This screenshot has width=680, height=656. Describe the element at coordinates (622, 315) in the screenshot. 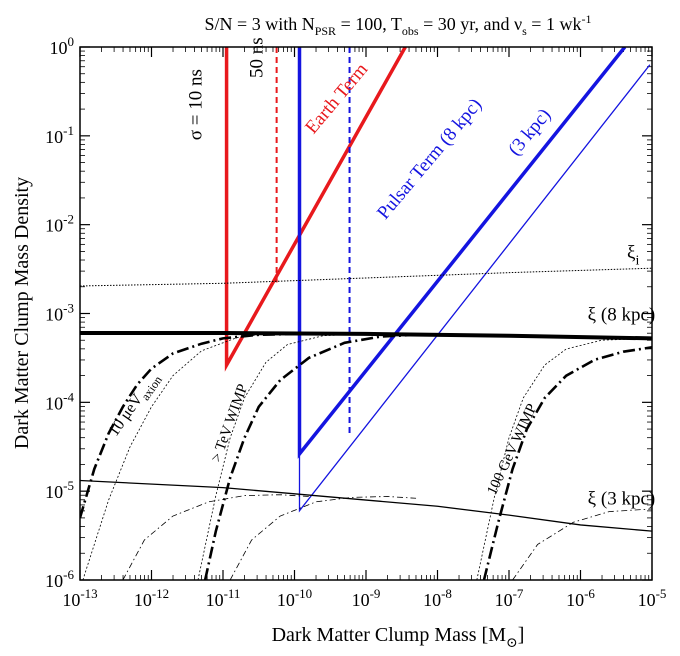

I see `curve-label-xi8: ξ (8 kpc)` at that location.